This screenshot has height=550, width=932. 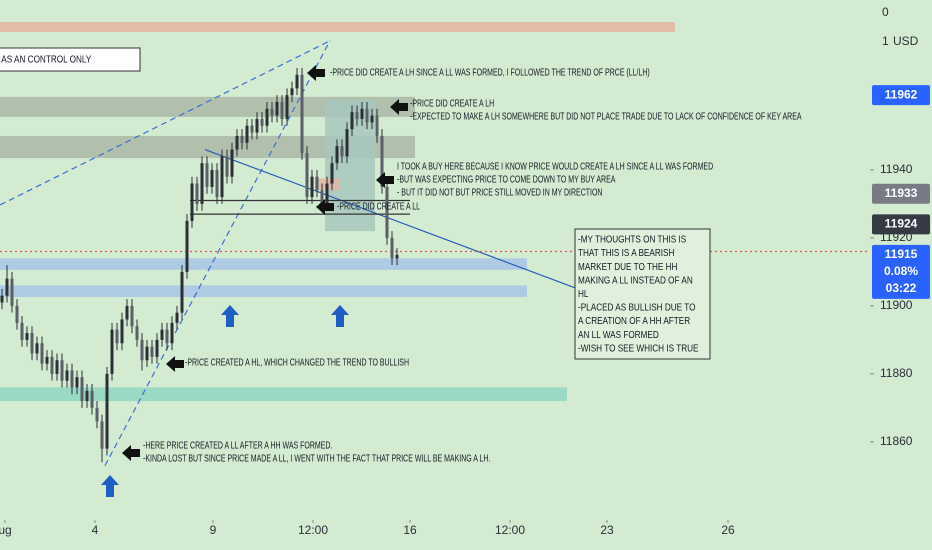 What do you see at coordinates (901, 254) in the screenshot?
I see `price-badge-label: 11915` at bounding box center [901, 254].